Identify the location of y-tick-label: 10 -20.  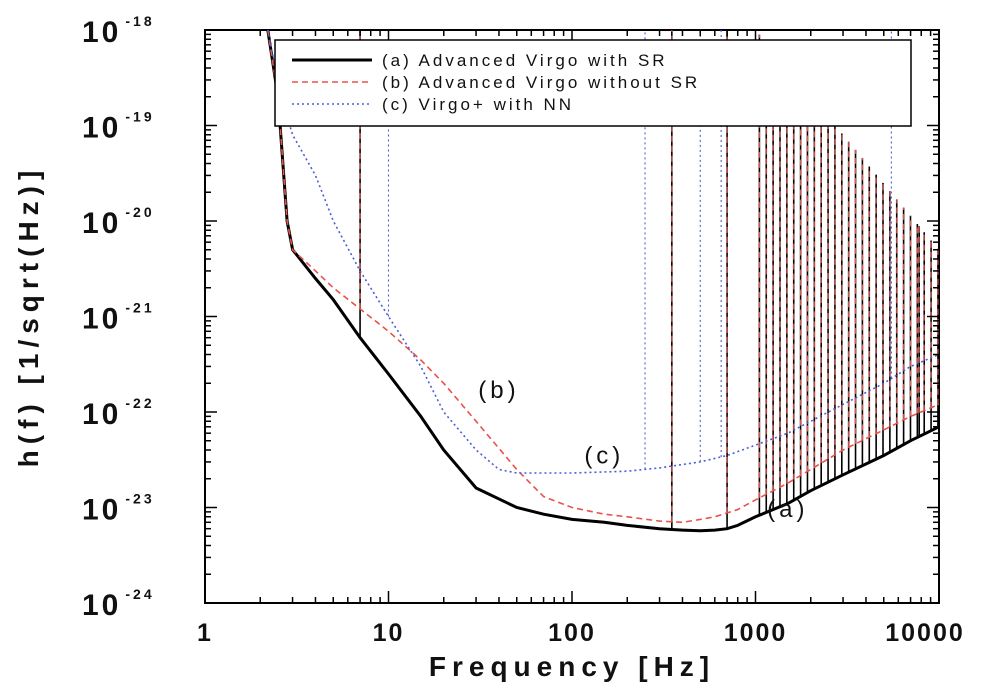
(118, 222).